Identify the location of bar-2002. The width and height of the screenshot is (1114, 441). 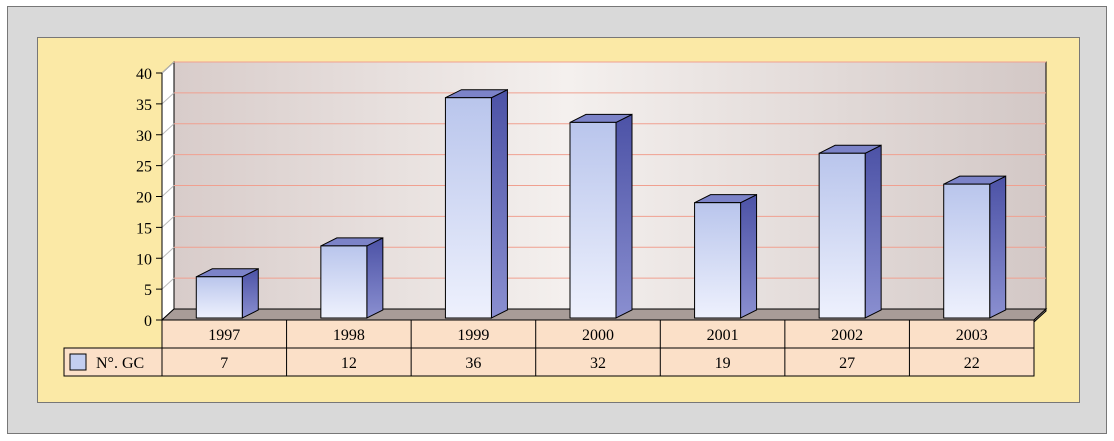
(850, 231).